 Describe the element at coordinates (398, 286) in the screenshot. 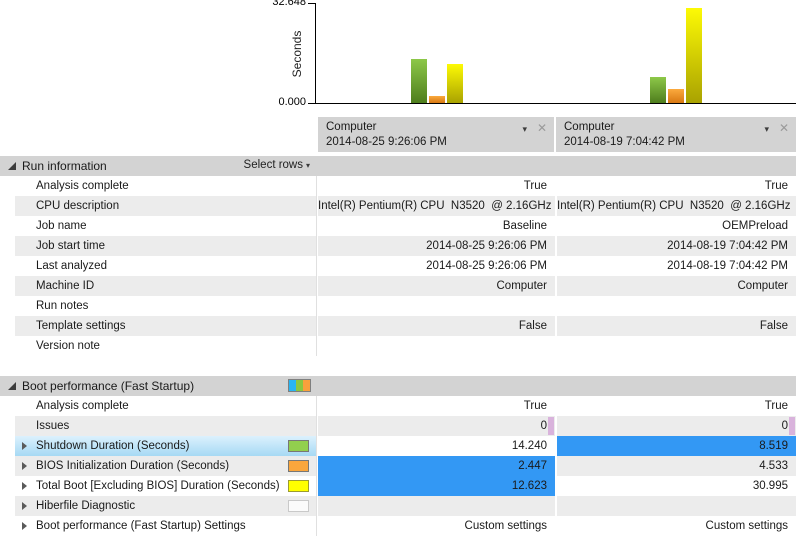

I see `row-machine-id: Machine ID Computer Computer` at that location.